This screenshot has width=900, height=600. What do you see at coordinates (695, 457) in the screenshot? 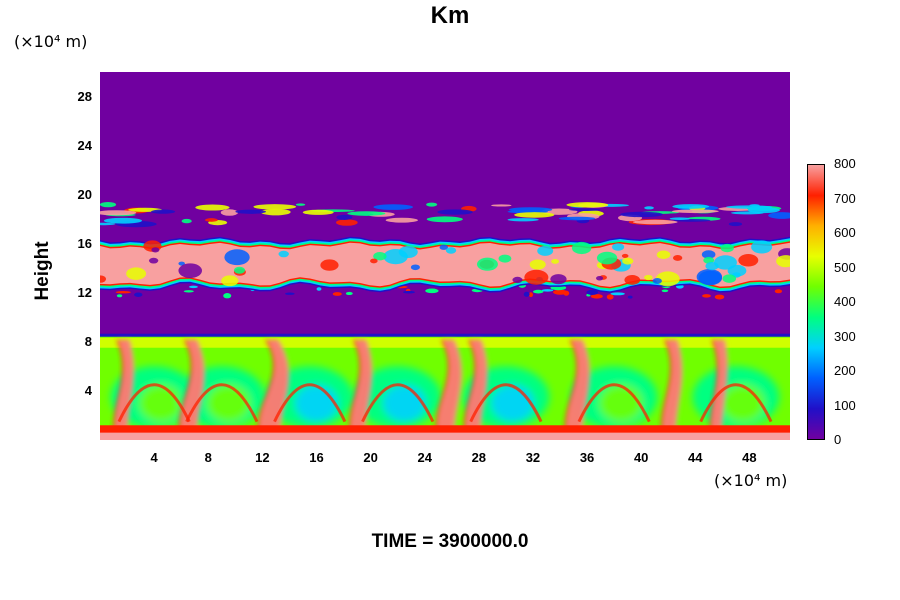
I see `x-tick-label: 44` at bounding box center [695, 457].